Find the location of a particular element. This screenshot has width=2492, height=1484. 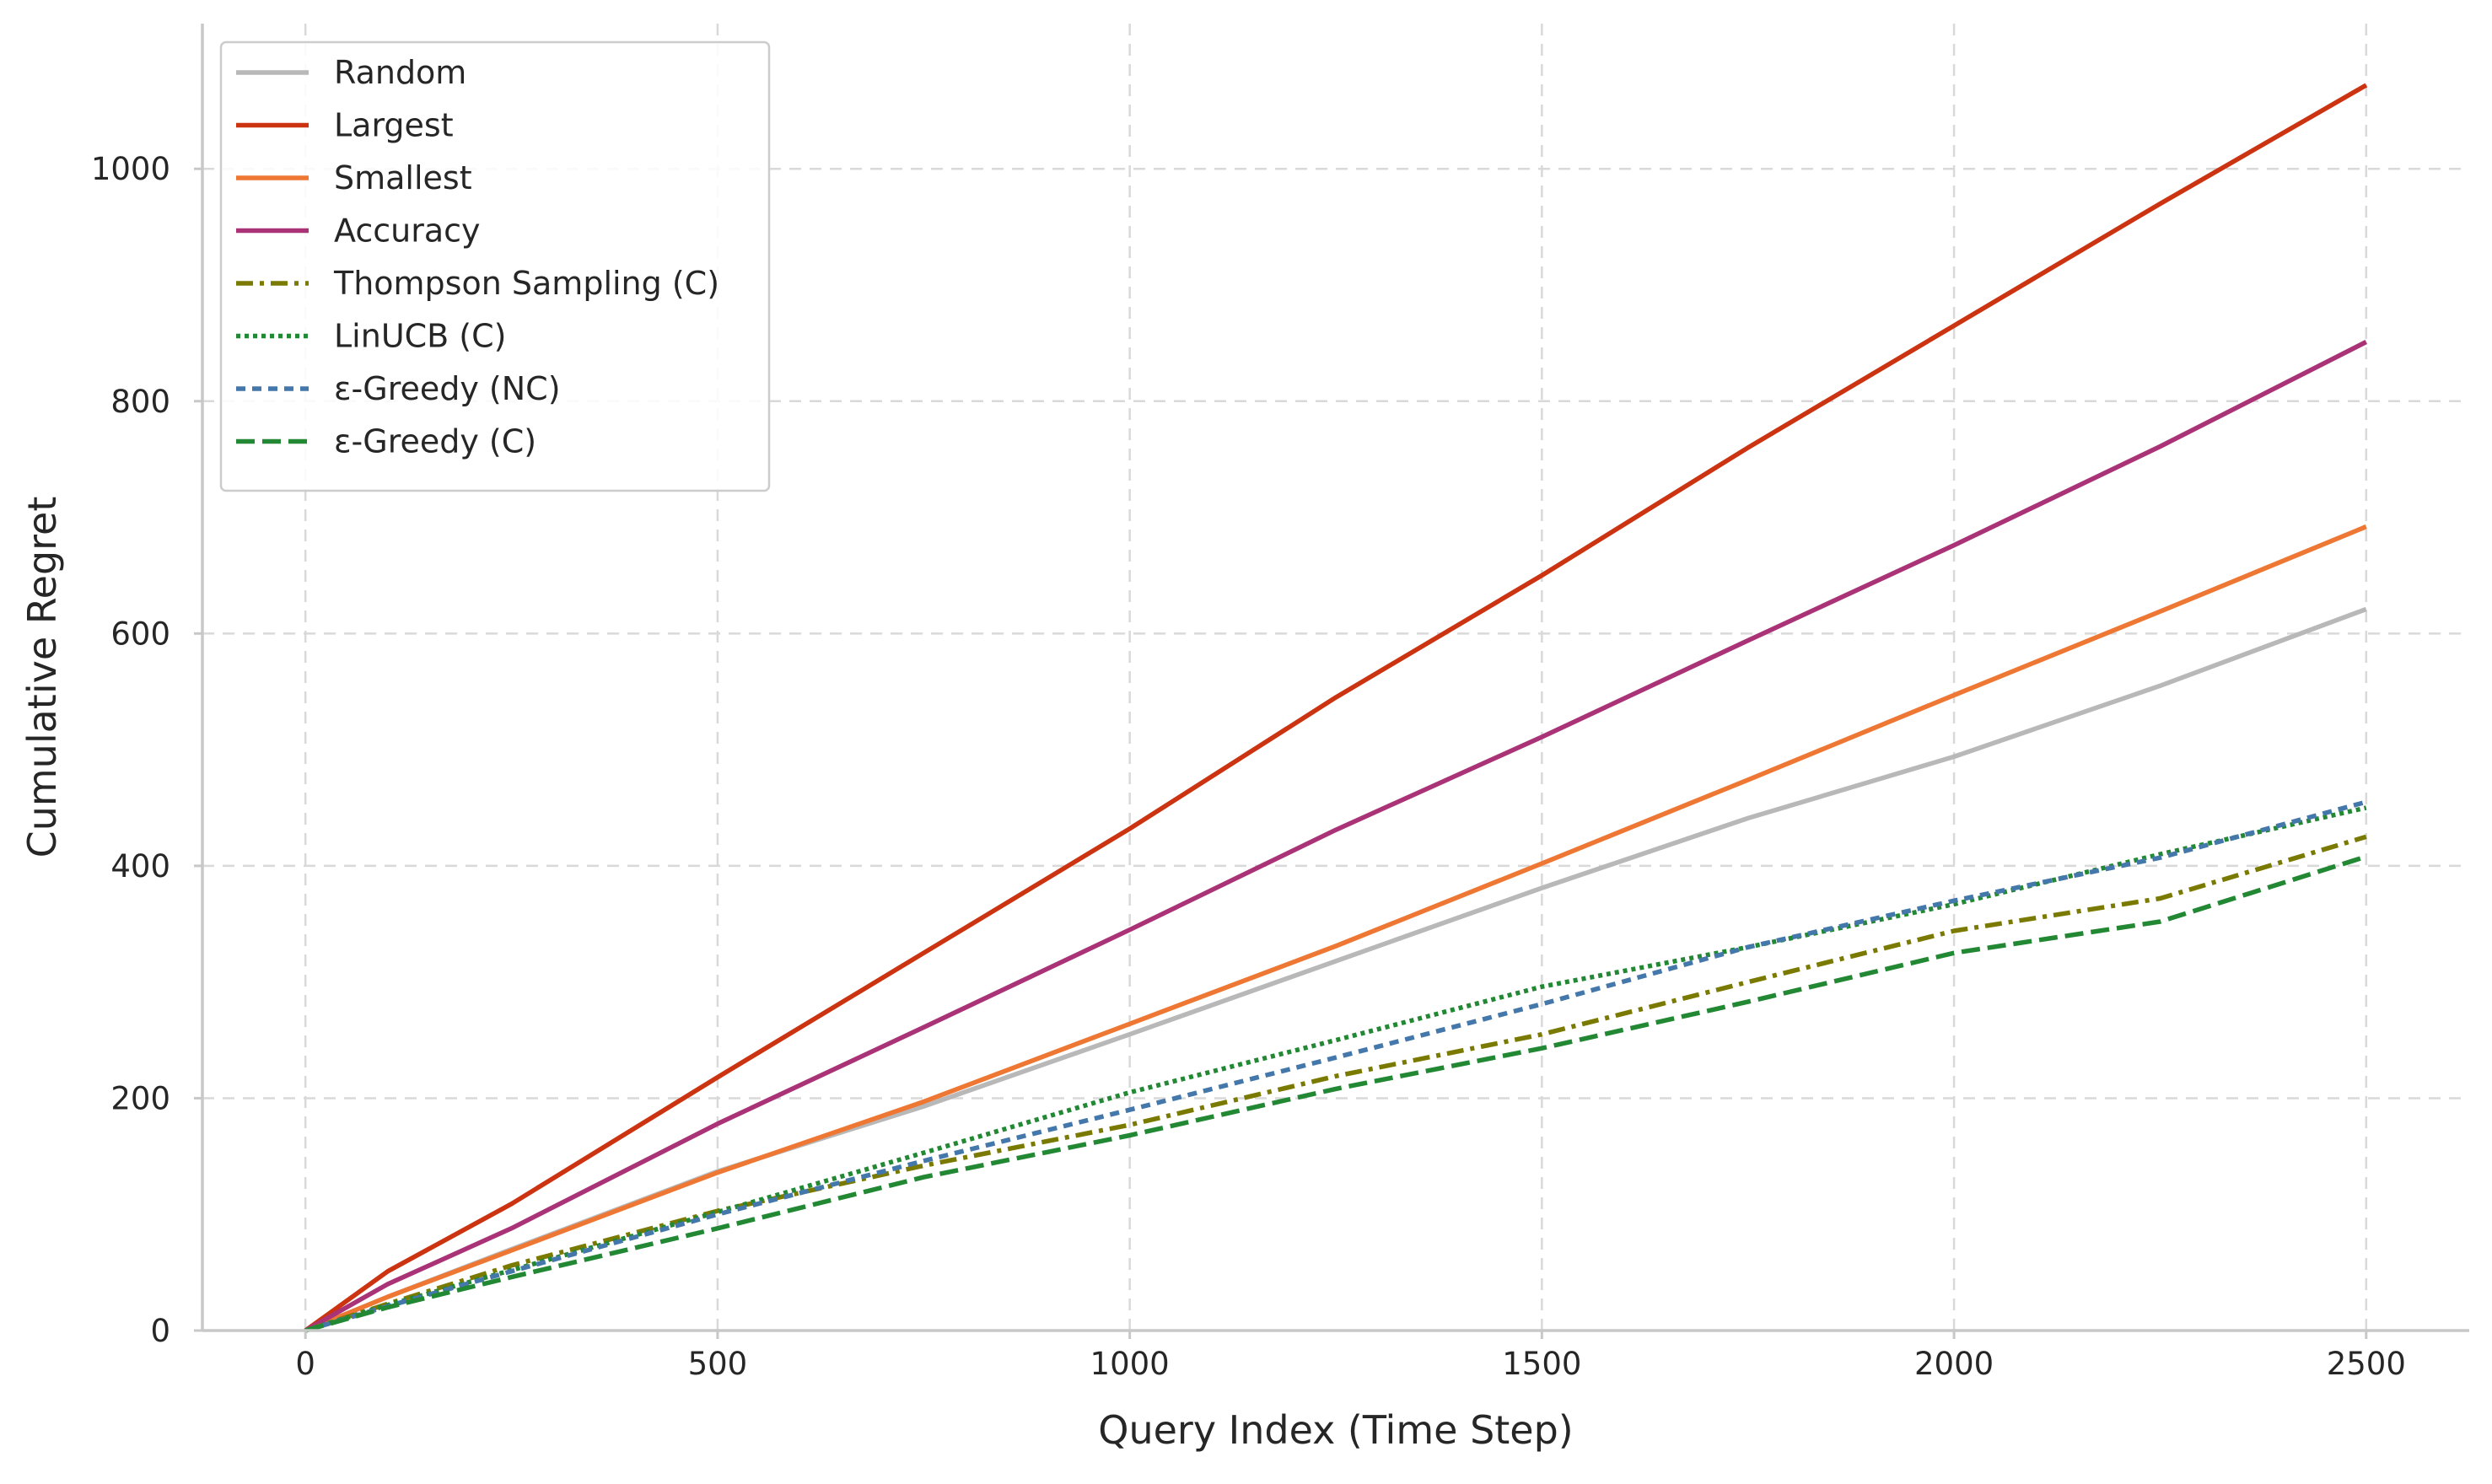

legend-item: ε-Greedy (C) is located at coordinates (386, 442).